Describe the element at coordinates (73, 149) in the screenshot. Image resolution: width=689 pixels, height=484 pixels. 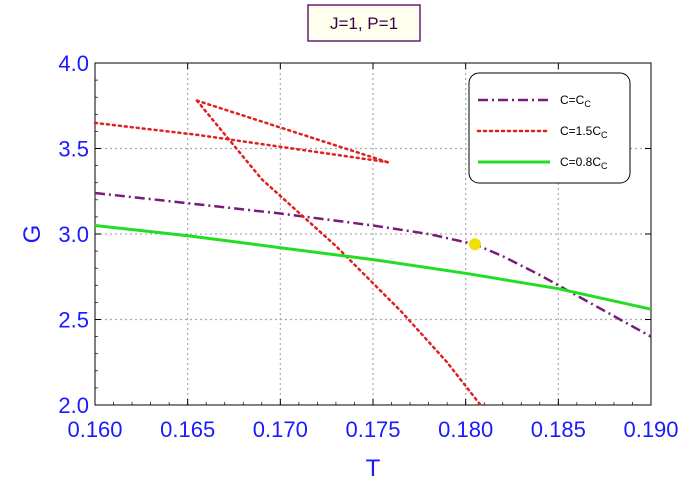
I see `y-tick-label: 3.5` at that location.